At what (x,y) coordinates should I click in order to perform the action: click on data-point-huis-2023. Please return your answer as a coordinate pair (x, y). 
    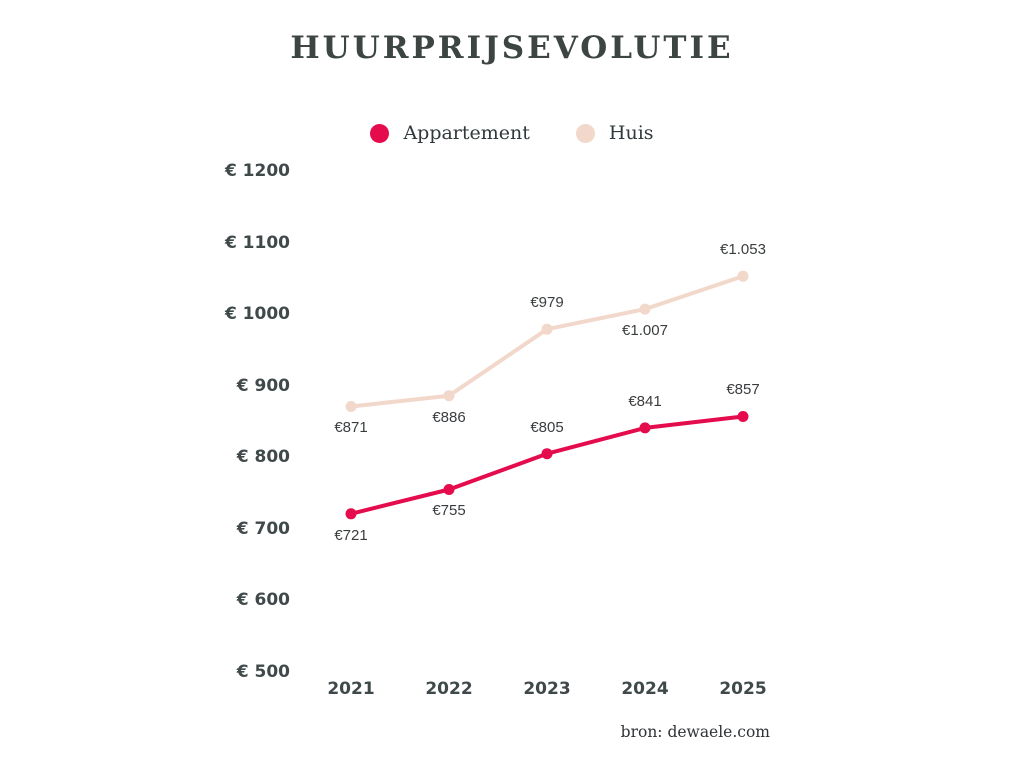
    Looking at the image, I should click on (547, 329).